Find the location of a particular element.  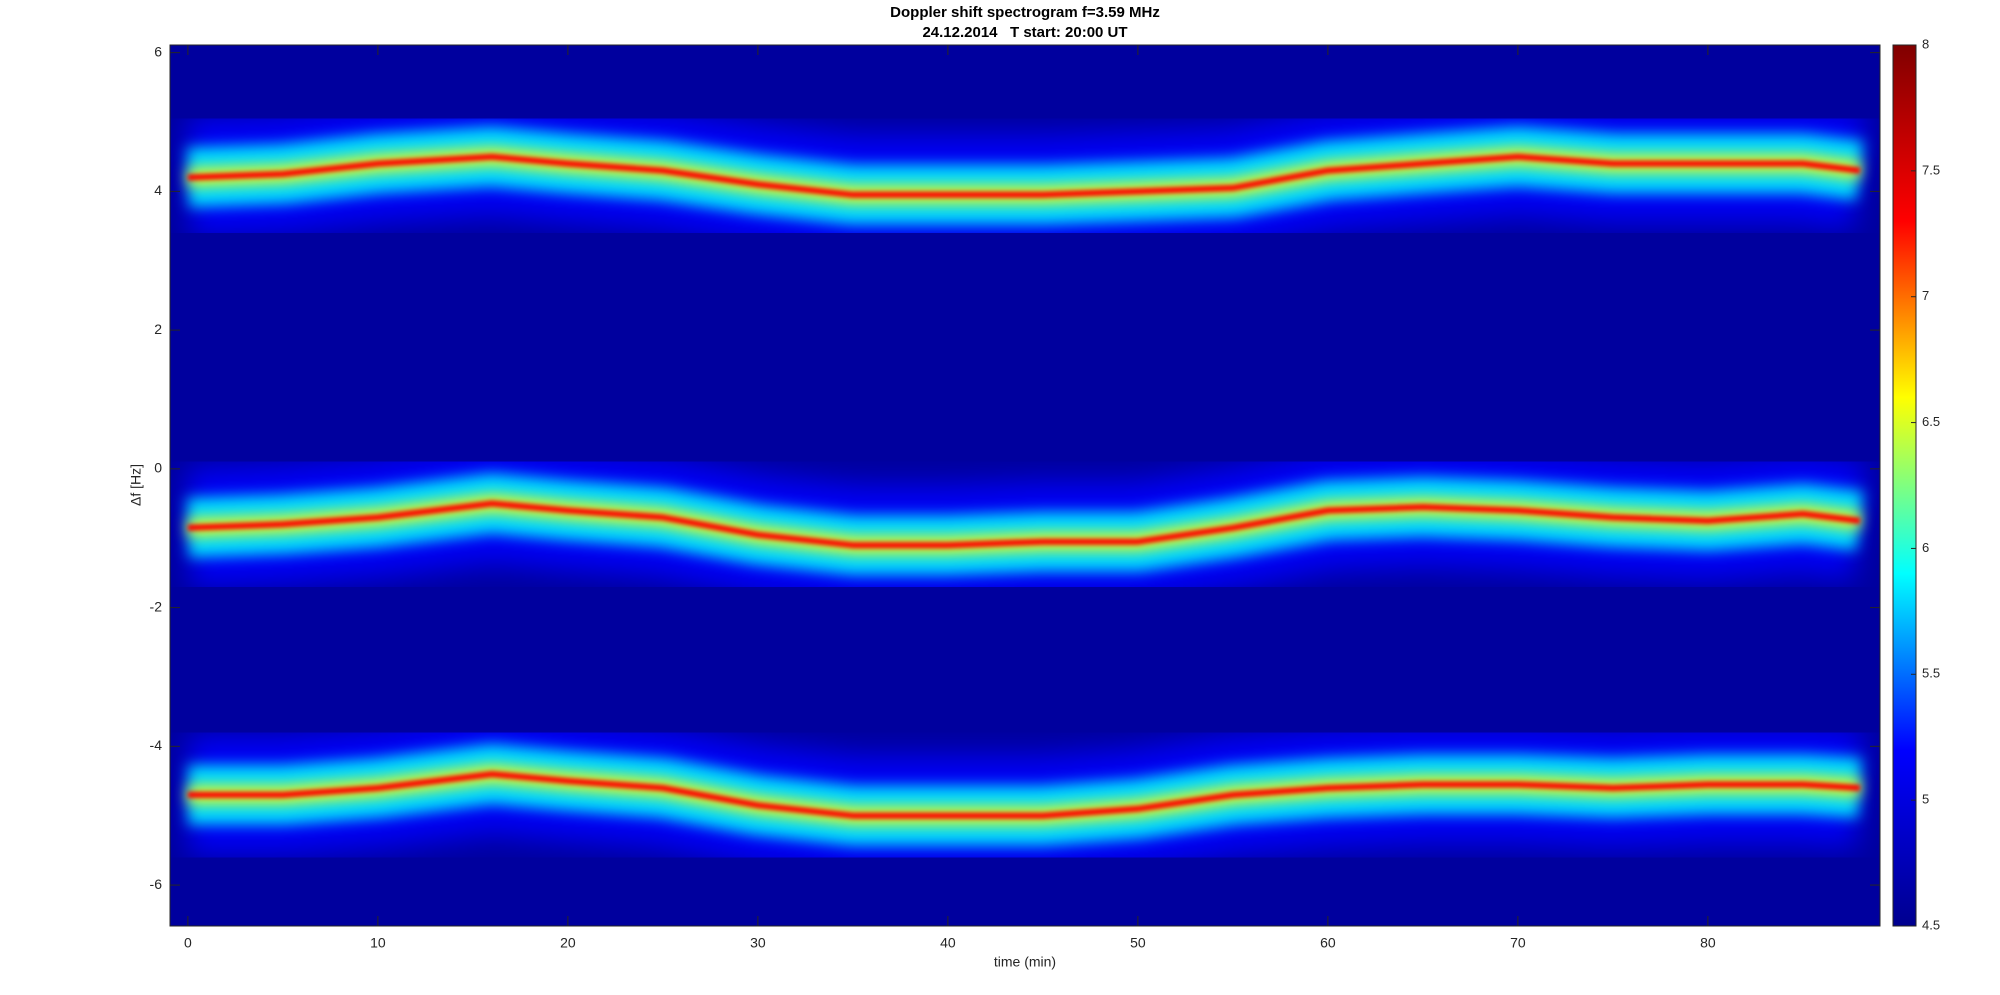

x-tick-label: 80 is located at coordinates (1708, 943).